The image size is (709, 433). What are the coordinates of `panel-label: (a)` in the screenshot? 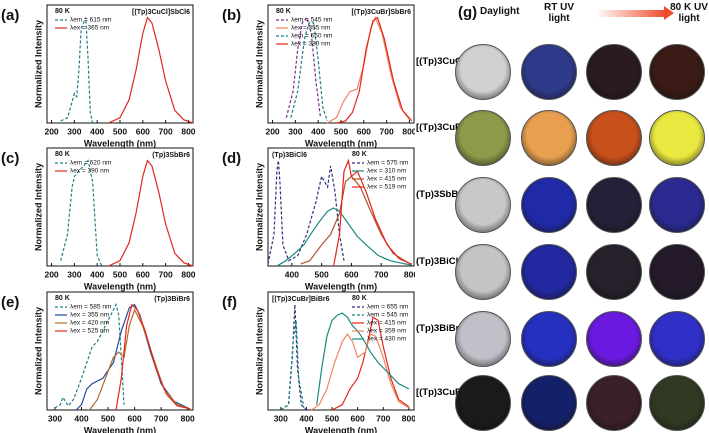 It's located at (10, 15).